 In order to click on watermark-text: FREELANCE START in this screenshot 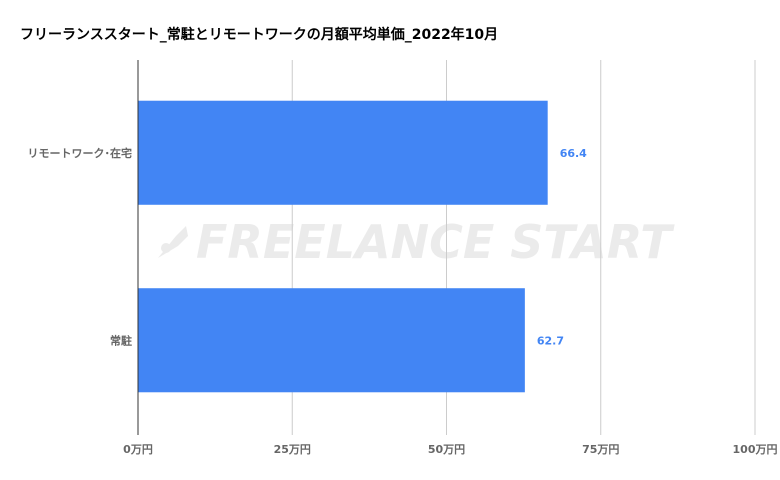, I will do `click(435, 242)`.